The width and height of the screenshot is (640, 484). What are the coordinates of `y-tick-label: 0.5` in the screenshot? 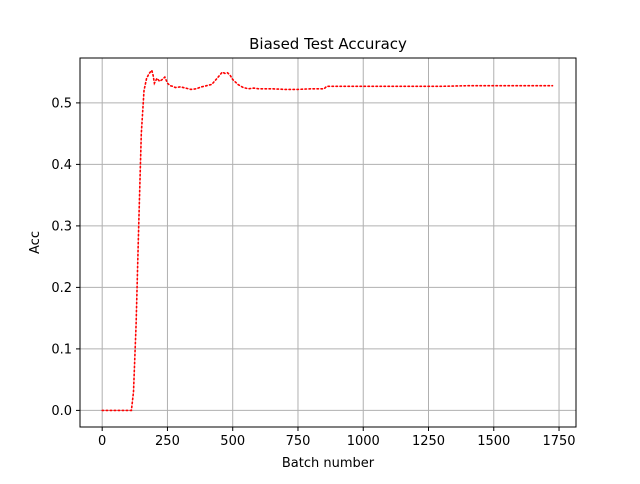 It's located at (61, 103).